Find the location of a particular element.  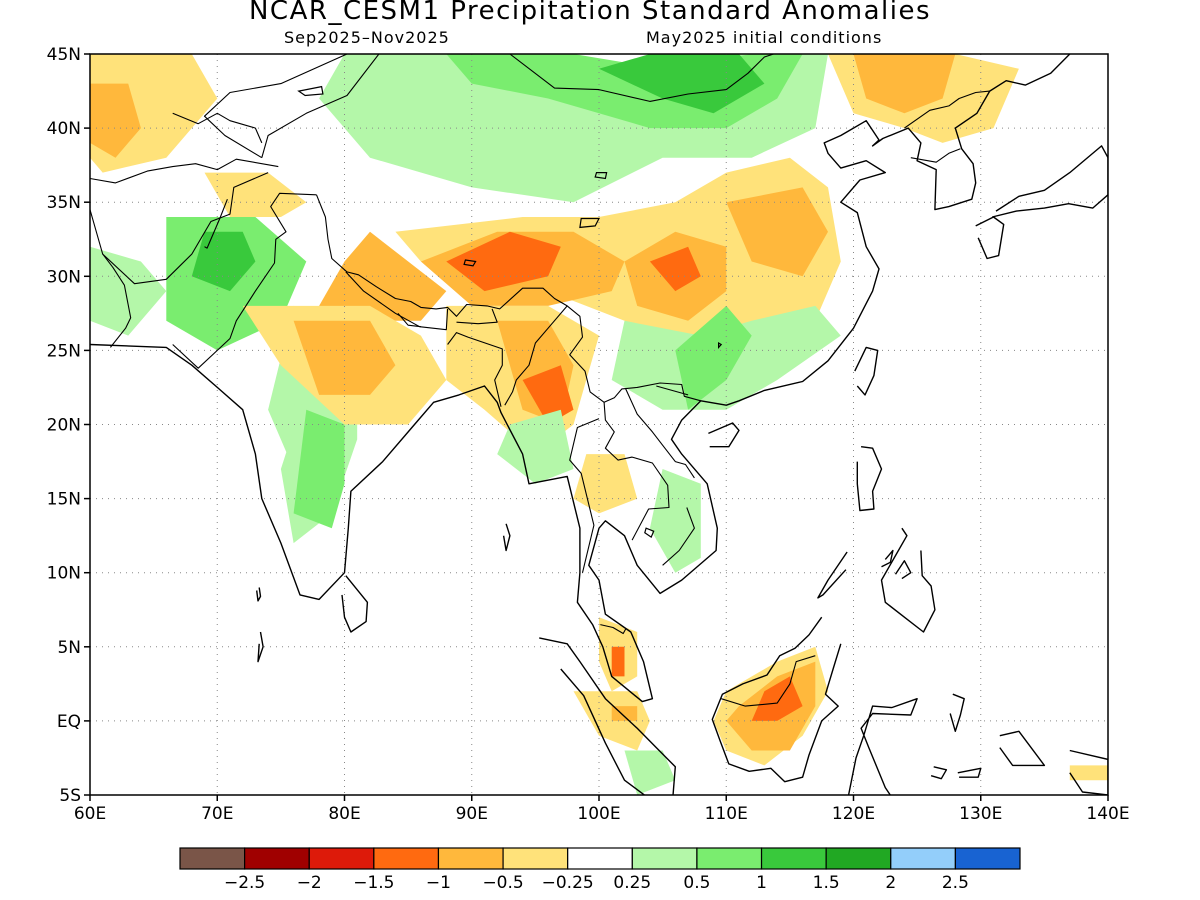

colorbar-label: 0.5 is located at coordinates (696, 883).